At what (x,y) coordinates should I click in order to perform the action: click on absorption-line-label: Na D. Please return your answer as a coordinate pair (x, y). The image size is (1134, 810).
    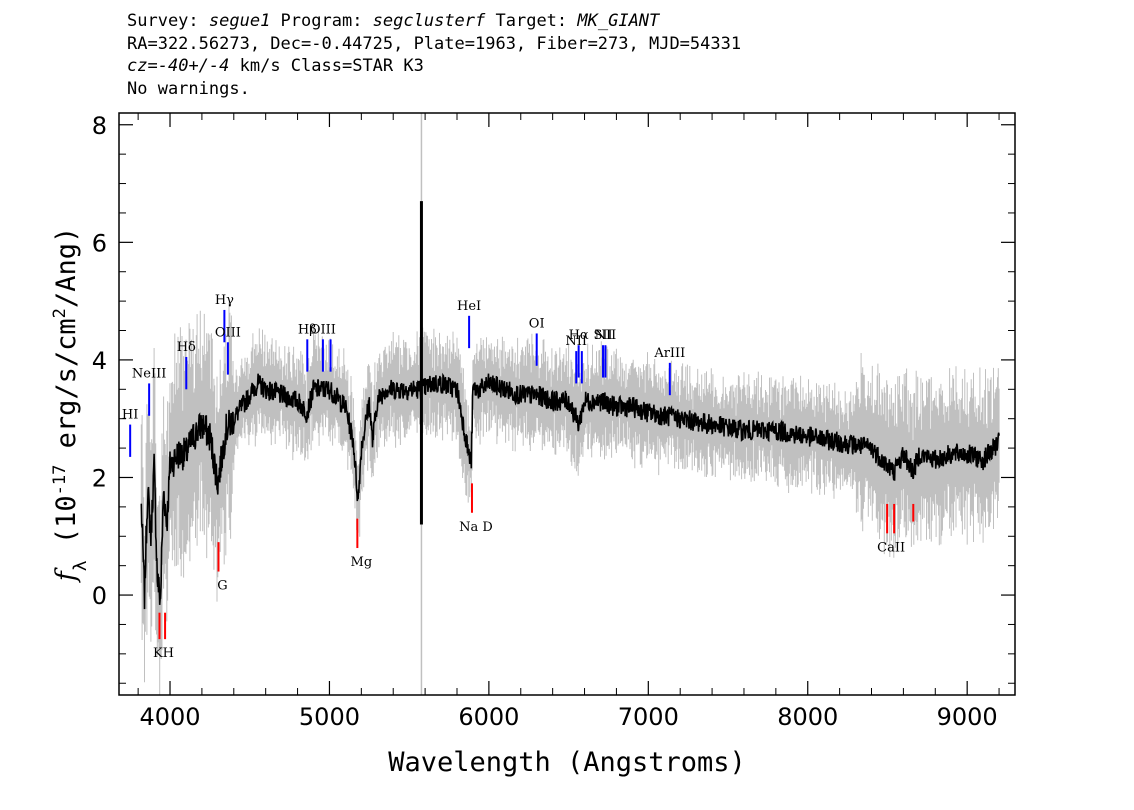
    Looking at the image, I should click on (476, 527).